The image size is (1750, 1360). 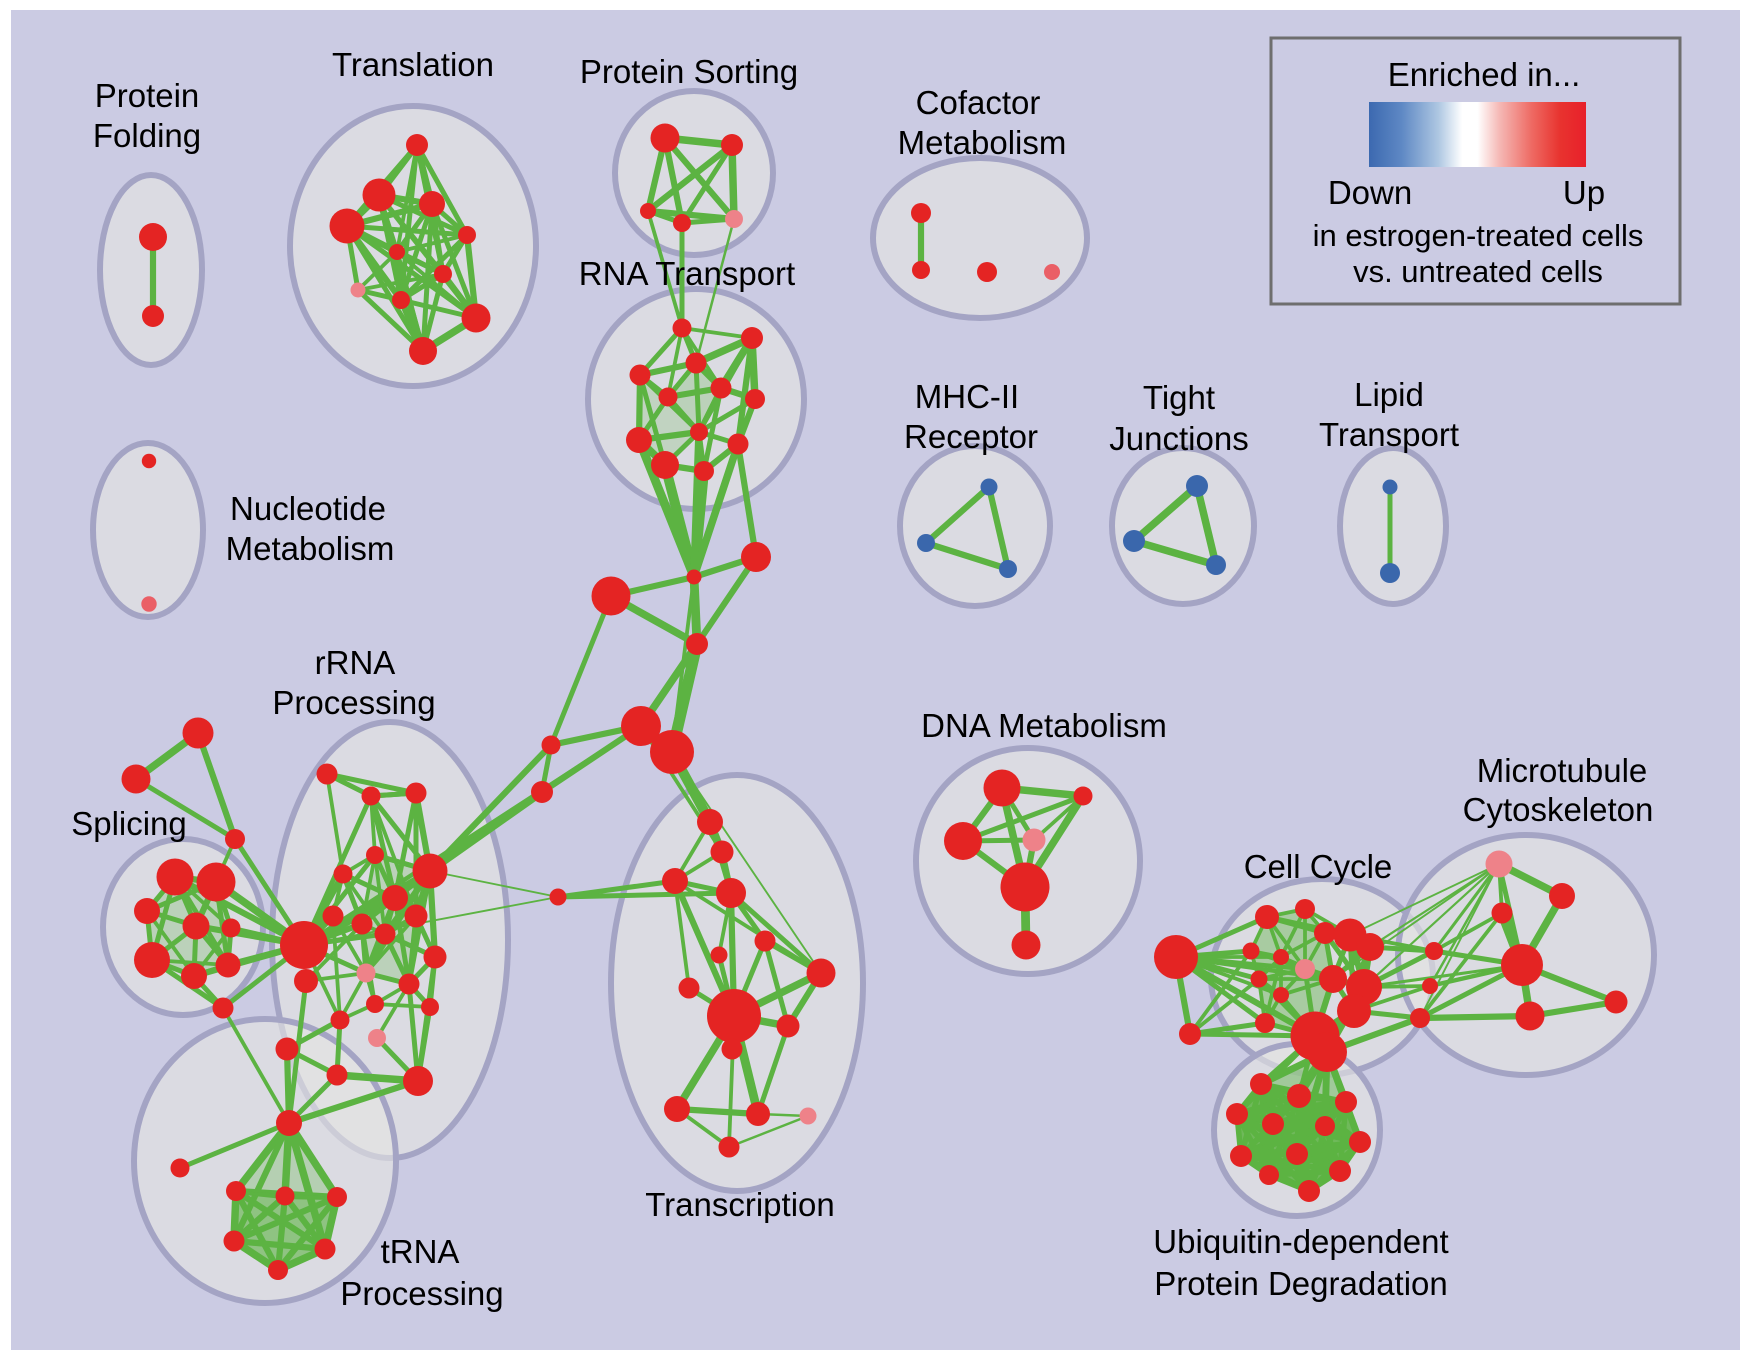 What do you see at coordinates (967, 396) in the screenshot?
I see `svg-text: MHC-II` at bounding box center [967, 396].